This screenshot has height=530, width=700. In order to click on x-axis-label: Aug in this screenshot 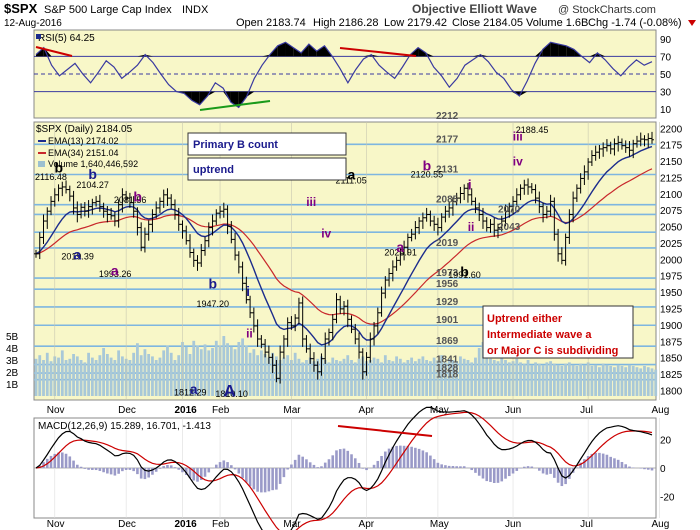, I will do `click(661, 524)`.